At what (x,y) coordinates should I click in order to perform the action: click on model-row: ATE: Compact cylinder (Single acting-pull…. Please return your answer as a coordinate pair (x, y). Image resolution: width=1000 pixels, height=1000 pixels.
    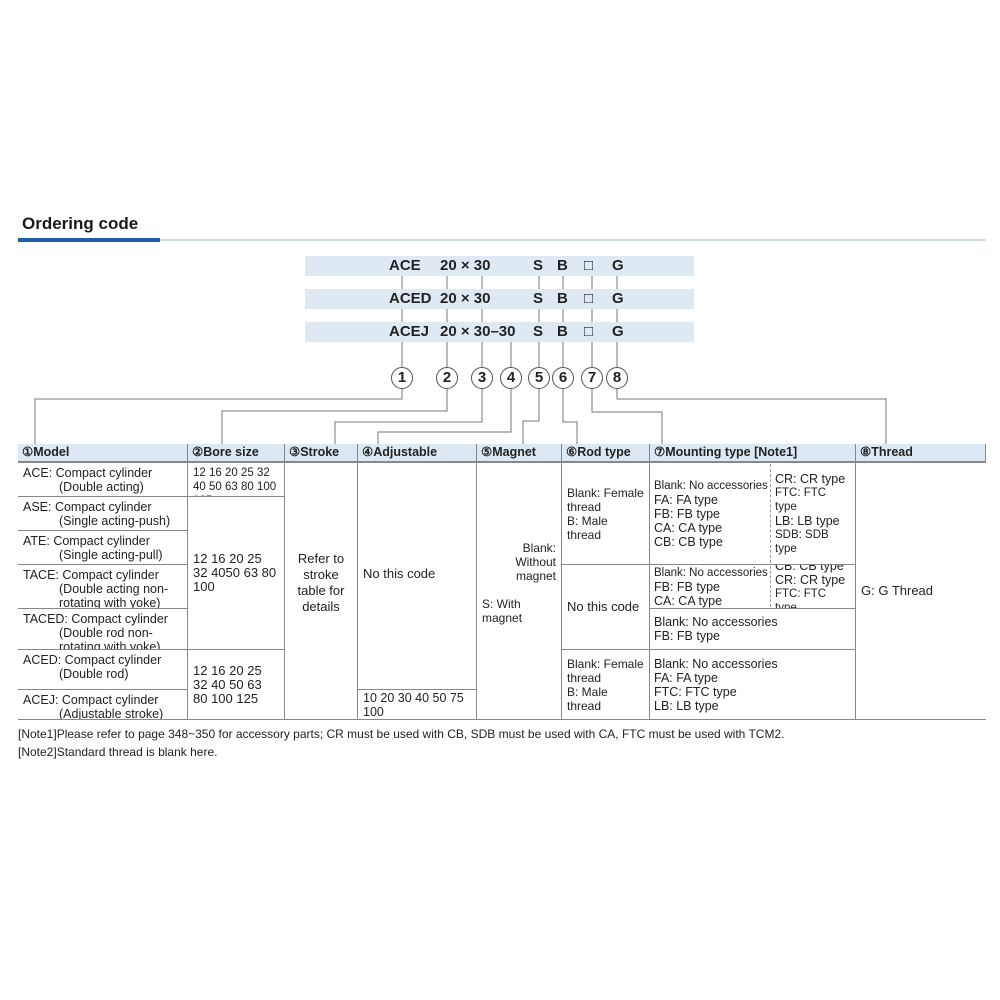
    Looking at the image, I should click on (103, 548).